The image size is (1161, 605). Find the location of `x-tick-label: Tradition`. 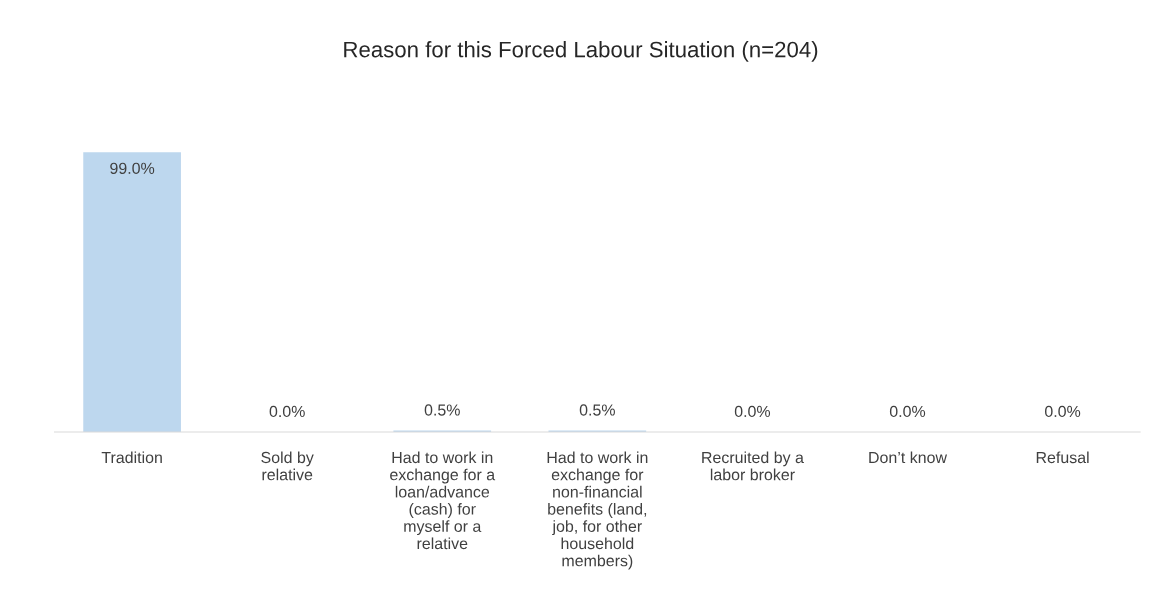

x-tick-label: Tradition is located at coordinates (131, 457).